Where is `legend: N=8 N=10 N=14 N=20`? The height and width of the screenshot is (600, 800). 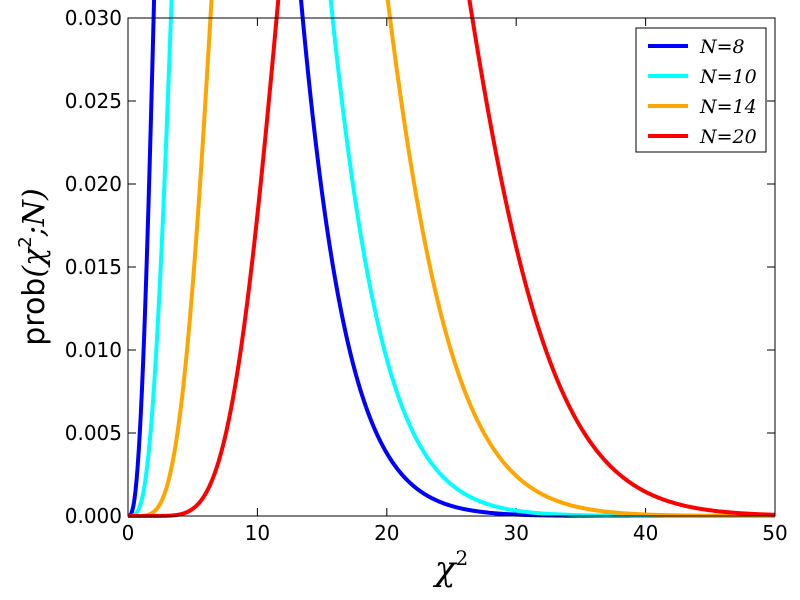 legend: N=8 N=10 N=14 N=20 is located at coordinates (701, 90).